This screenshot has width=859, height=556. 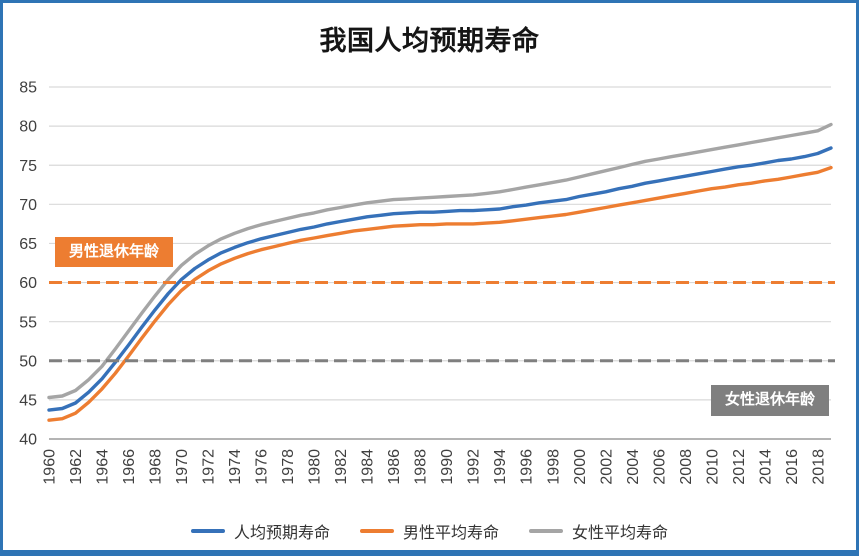 I want to click on y-tick-label: 65, so click(x=28, y=244).